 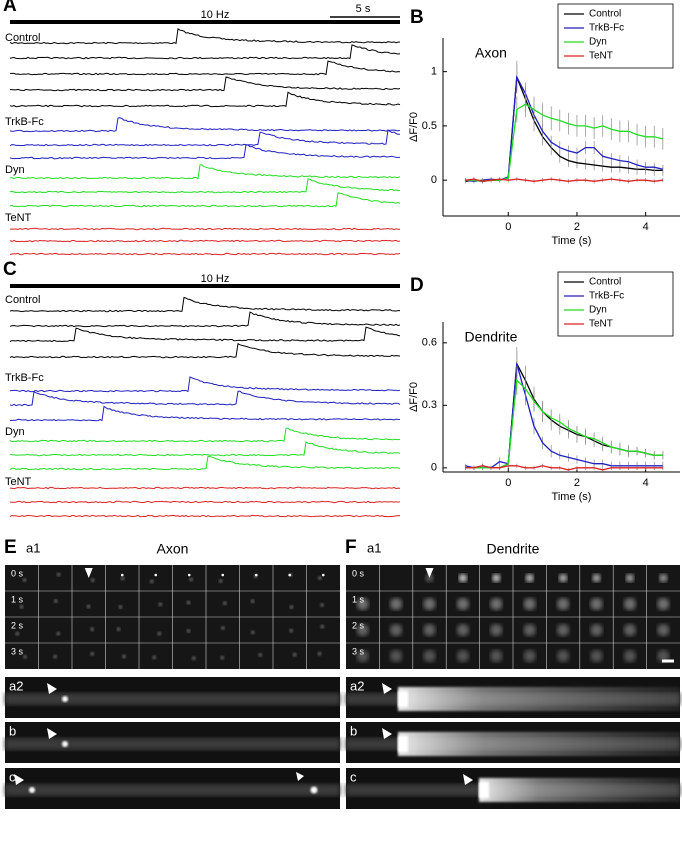 What do you see at coordinates (12, 776) in the screenshot?
I see `kymo-label: c` at bounding box center [12, 776].